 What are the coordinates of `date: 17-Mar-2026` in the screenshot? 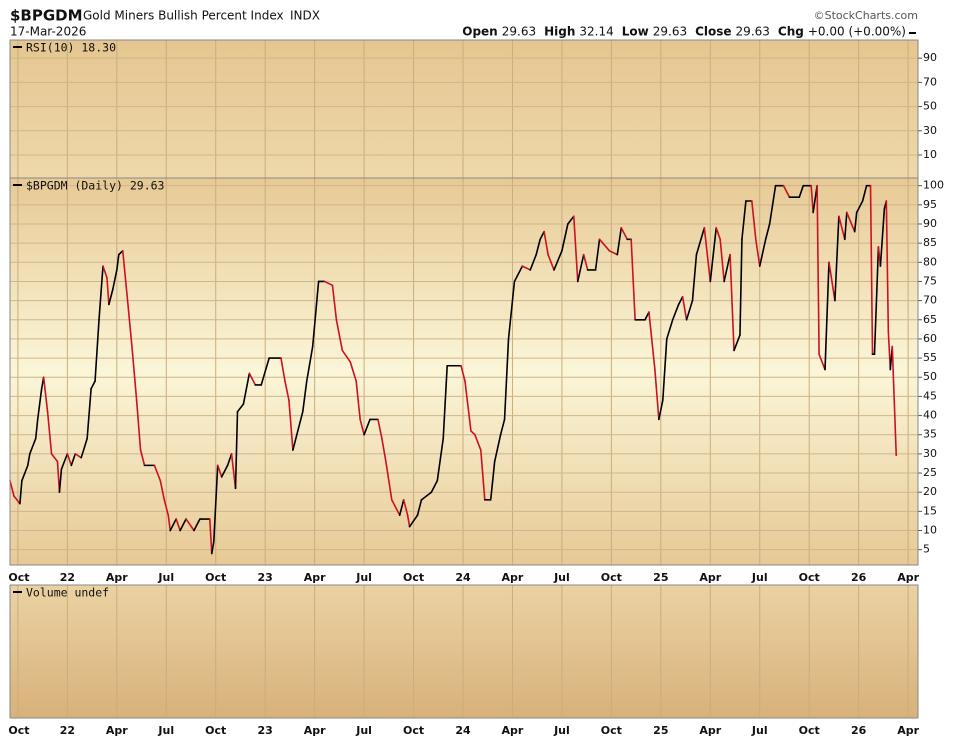 It's located at (48, 32).